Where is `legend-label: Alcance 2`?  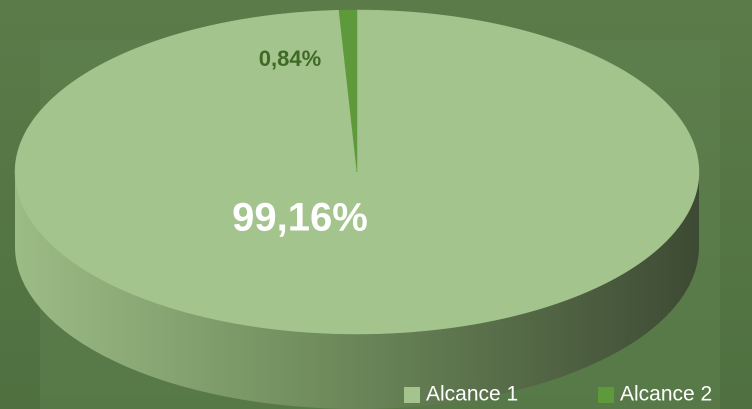 legend-label: Alcance 2 is located at coordinates (666, 394).